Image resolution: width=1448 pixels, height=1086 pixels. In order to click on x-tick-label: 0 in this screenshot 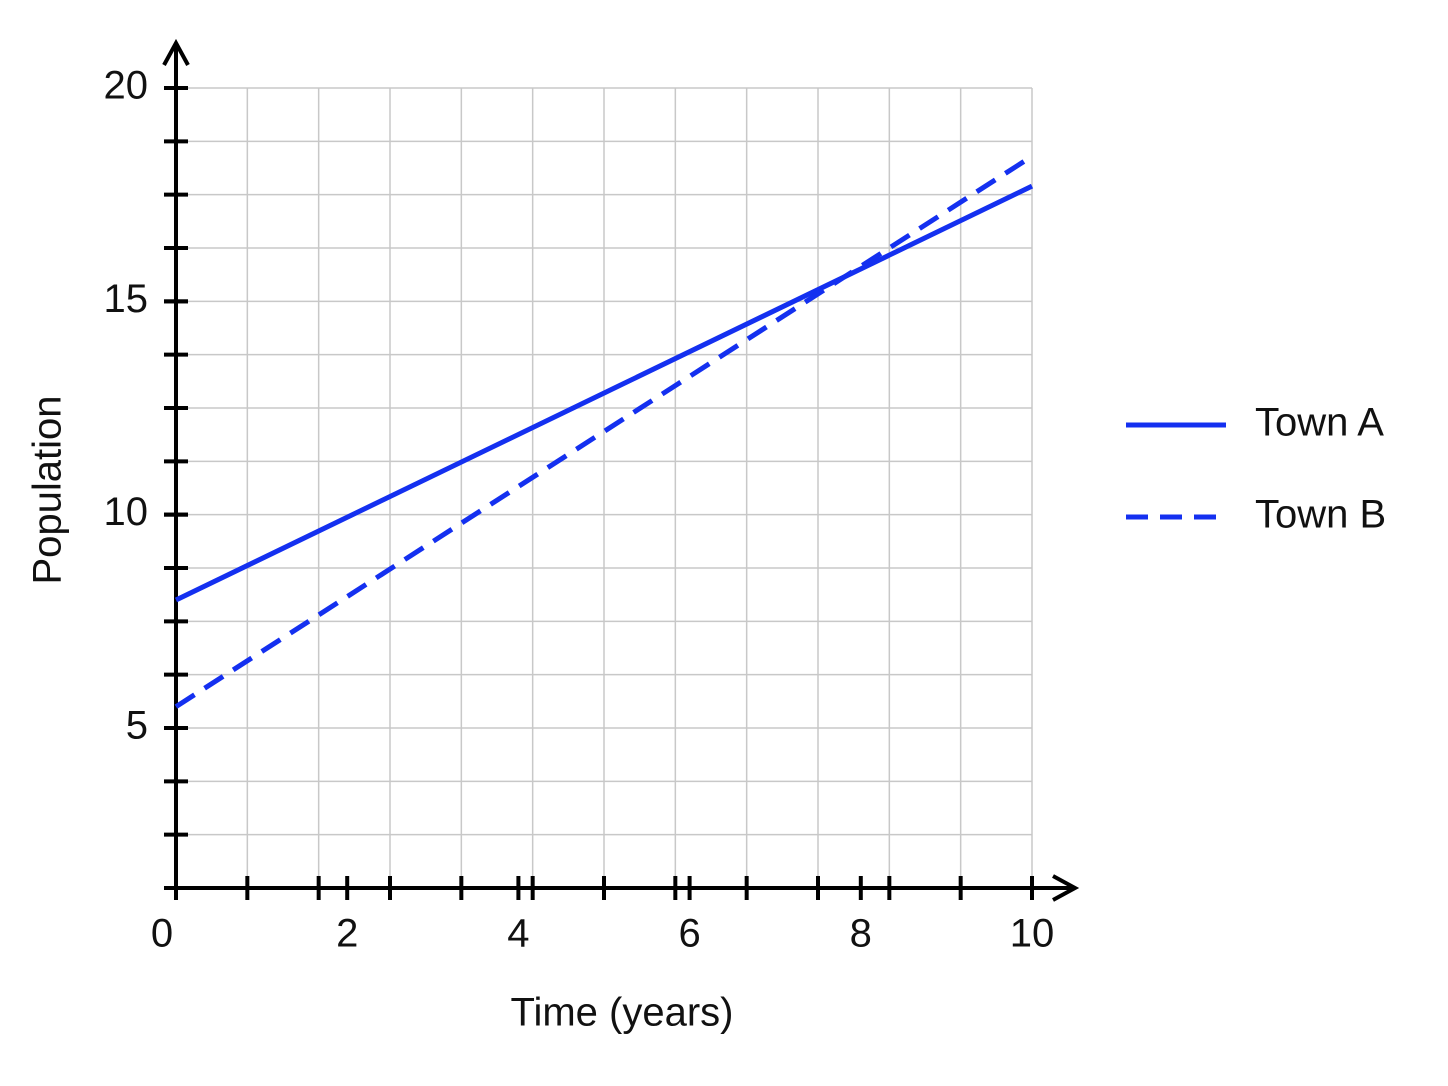, I will do `click(162, 934)`.